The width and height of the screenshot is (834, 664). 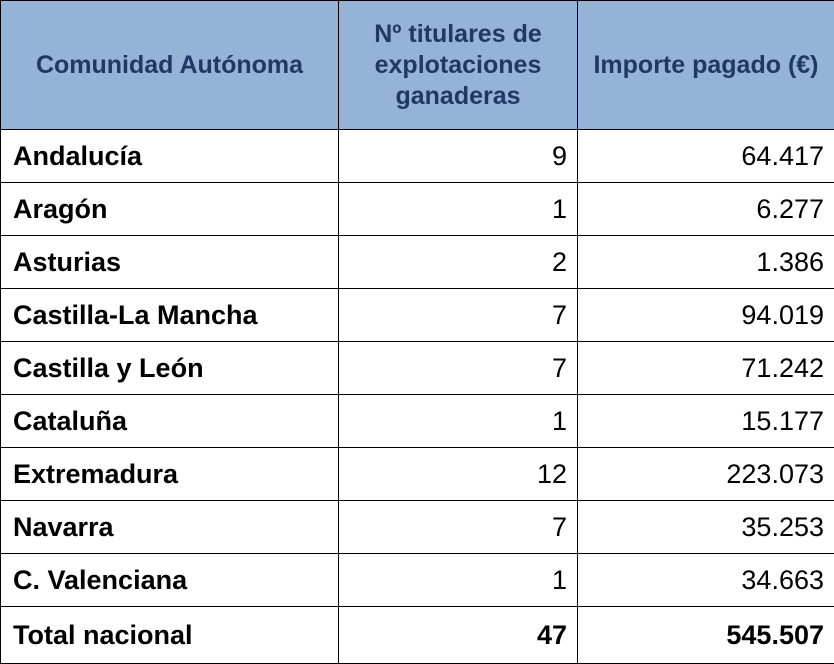 What do you see at coordinates (170, 368) in the screenshot?
I see `cell-comunidad: Castilla y León` at bounding box center [170, 368].